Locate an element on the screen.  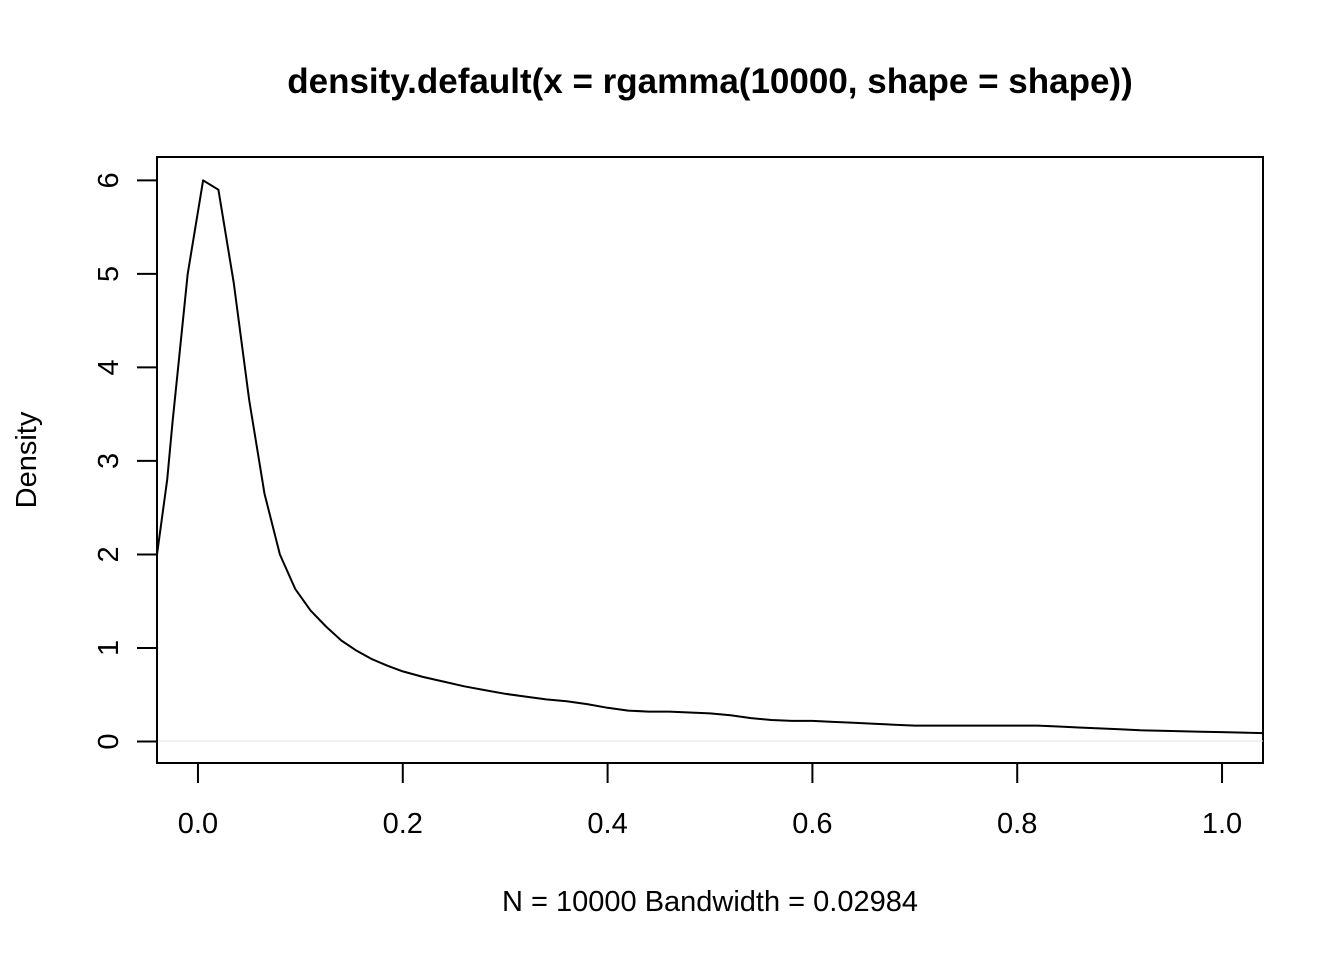
x-tick-label: 0.6 is located at coordinates (812, 824).